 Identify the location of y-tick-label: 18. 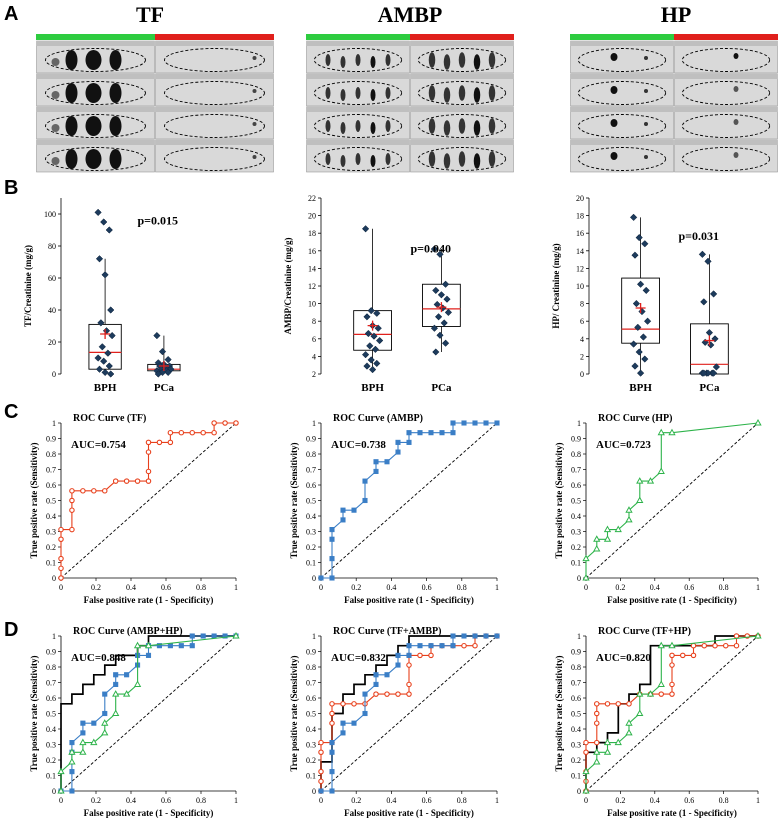
(312, 233).